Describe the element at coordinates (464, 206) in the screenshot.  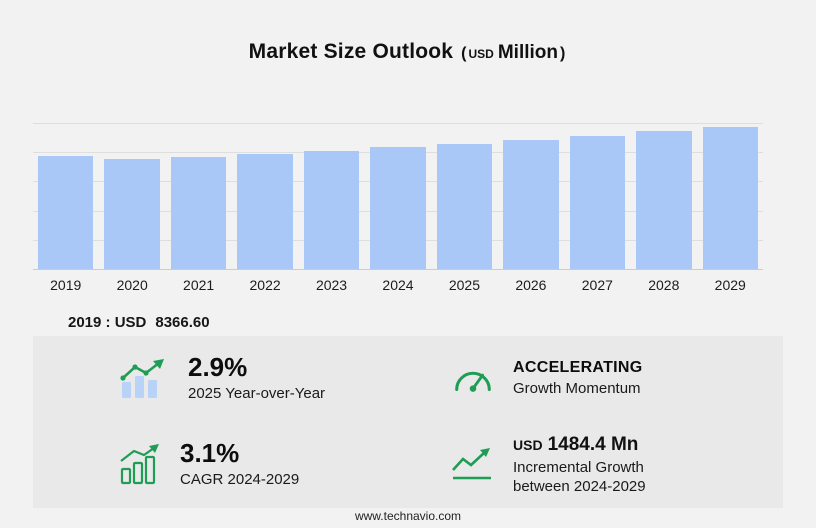
I see `bar-2025` at that location.